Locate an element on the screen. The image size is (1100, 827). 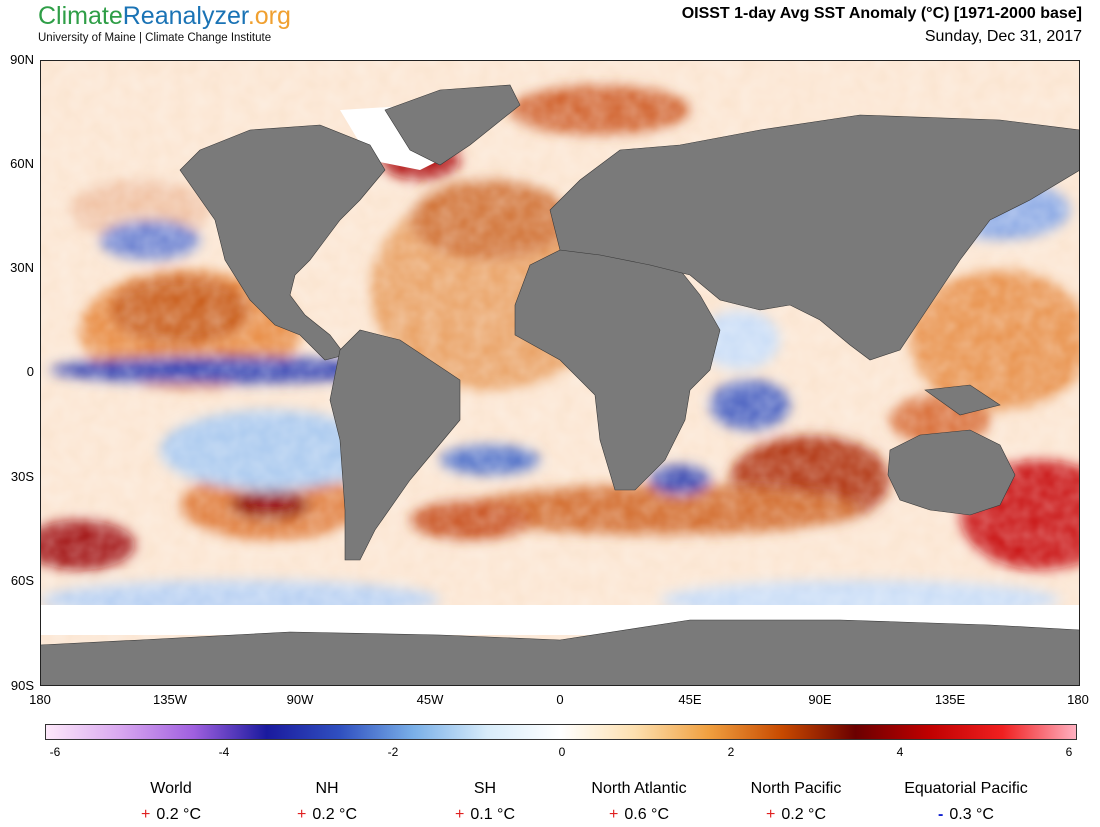
antarctica is located at coordinates (560, 652).